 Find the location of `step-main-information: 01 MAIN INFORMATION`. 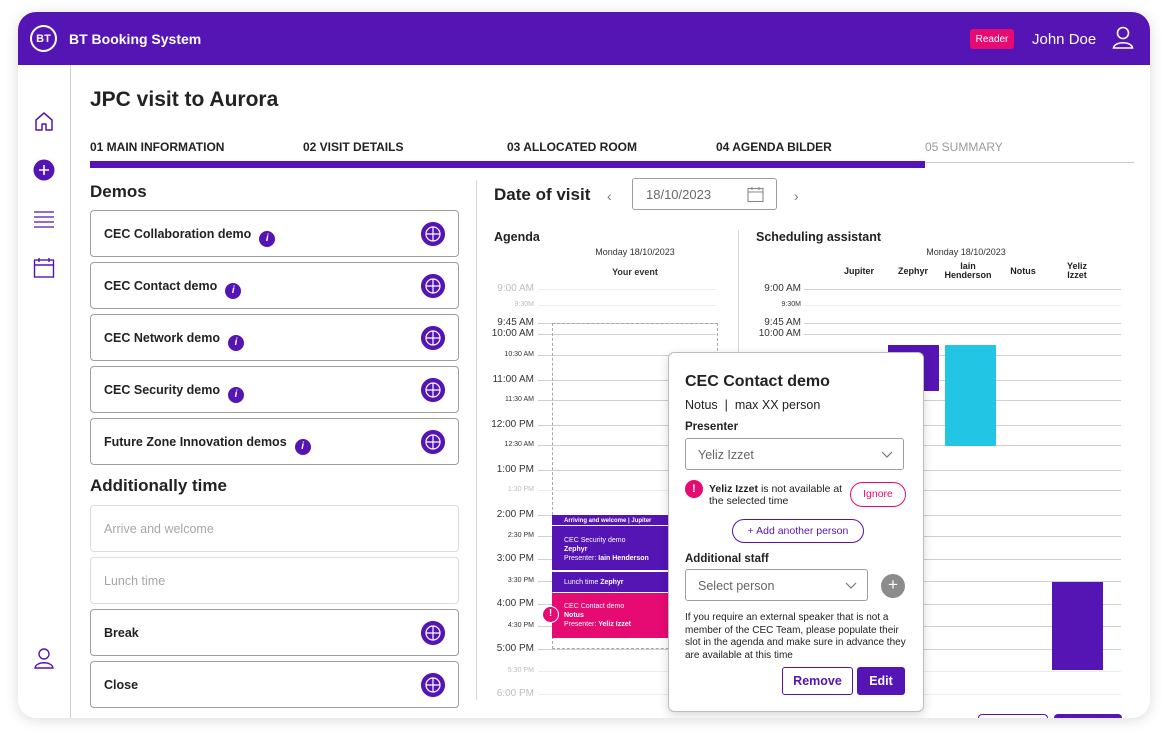

step-main-information: 01 MAIN INFORMATION is located at coordinates (157, 147).